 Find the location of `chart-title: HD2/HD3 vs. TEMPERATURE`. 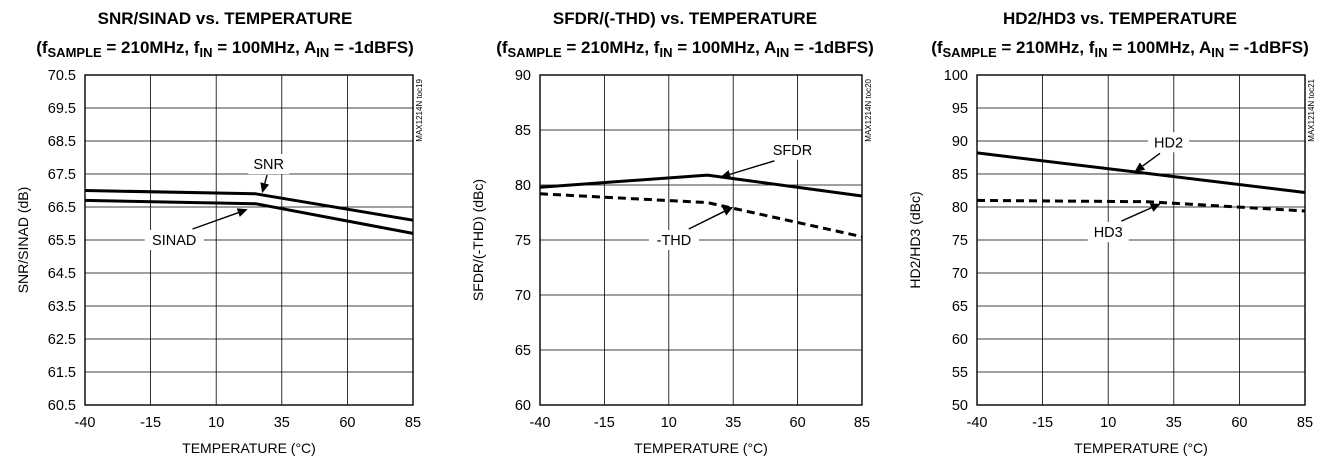

chart-title: HD2/HD3 vs. TEMPERATURE is located at coordinates (1120, 18).